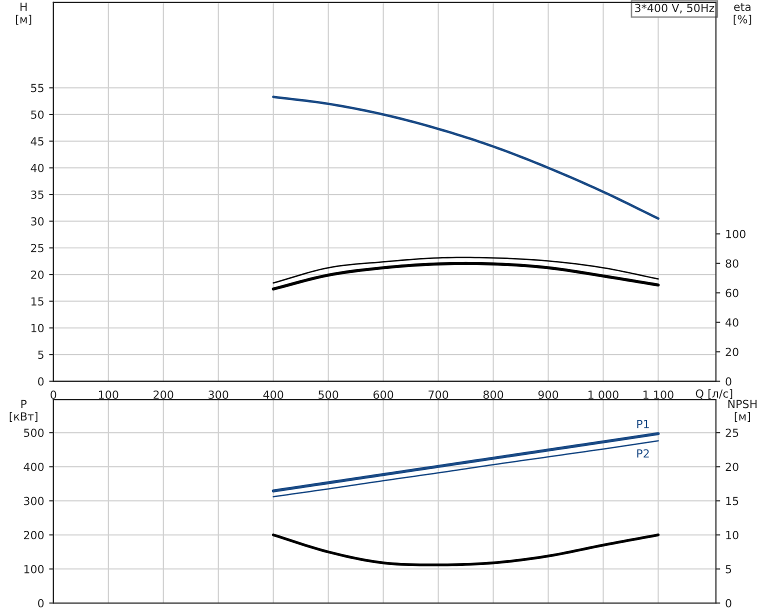 The height and width of the screenshot is (611, 774). Describe the element at coordinates (383, 394) in the screenshot. I see `x-tick-label: 600` at that location.